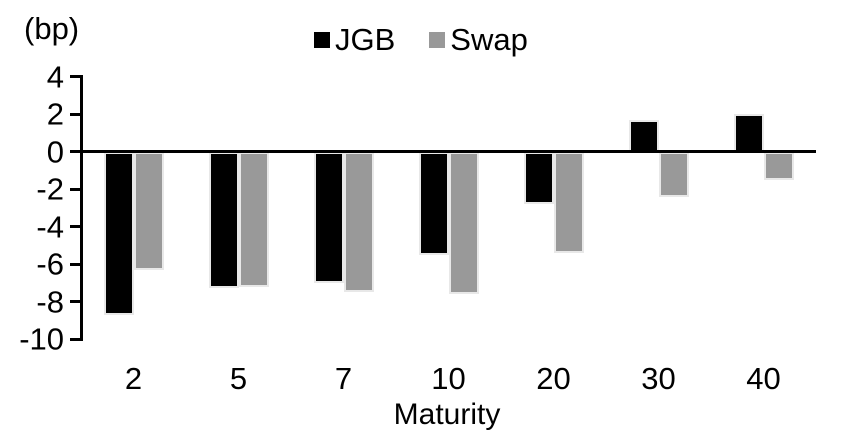  What do you see at coordinates (448, 151) in the screenshot?
I see `zero-baseline` at bounding box center [448, 151].